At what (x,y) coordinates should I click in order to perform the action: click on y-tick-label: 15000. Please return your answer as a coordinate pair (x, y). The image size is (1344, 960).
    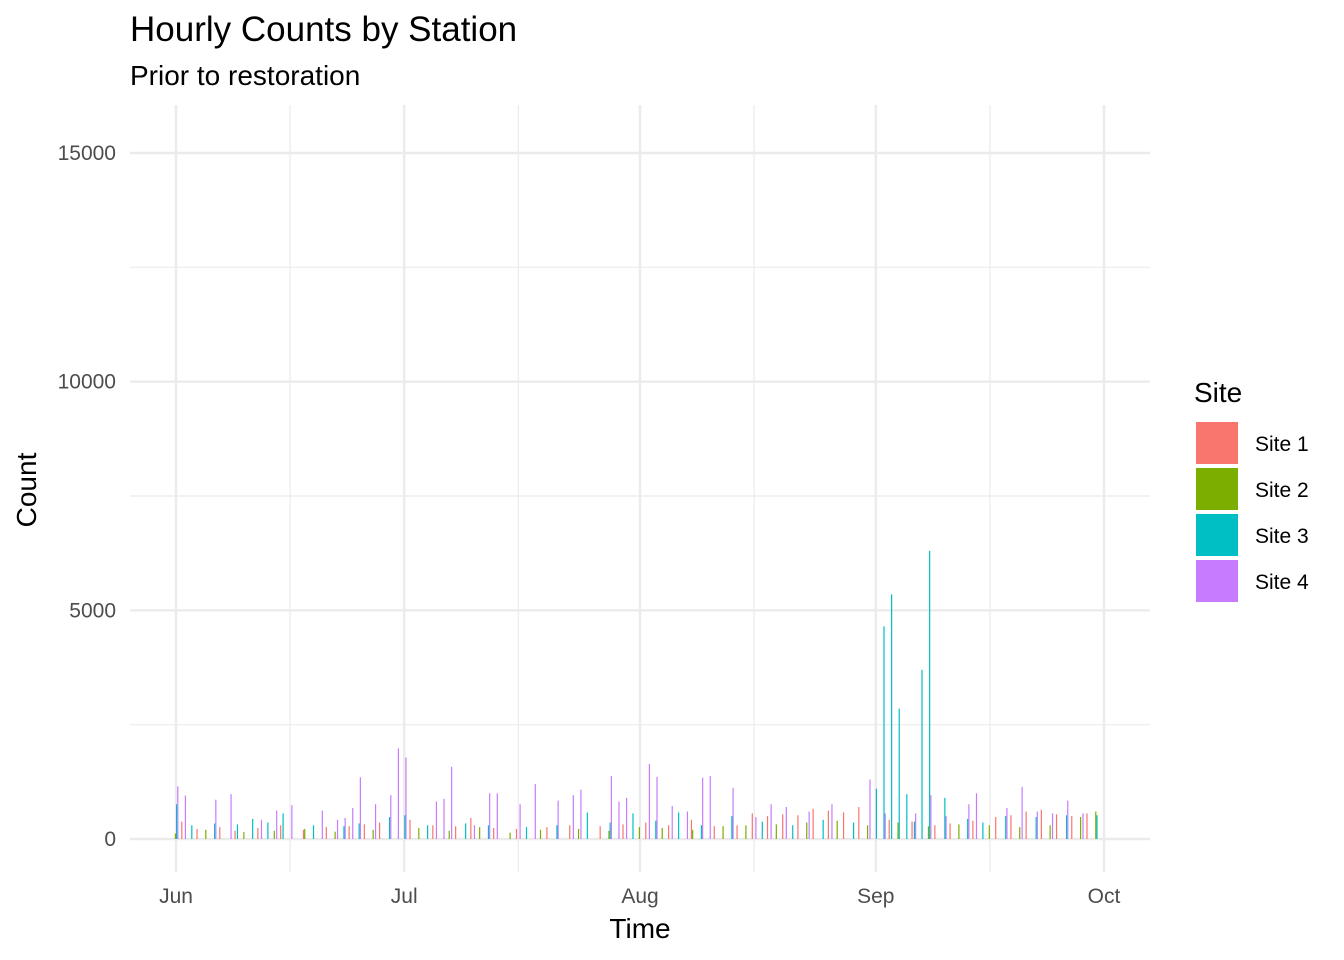
    Looking at the image, I should click on (87, 153).